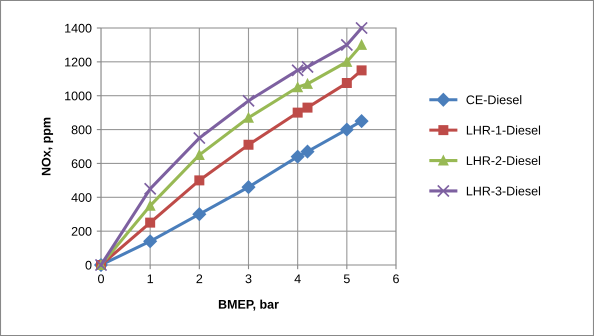  Describe the element at coordinates (82, 231) in the screenshot. I see `y-tick-label: 200` at that location.